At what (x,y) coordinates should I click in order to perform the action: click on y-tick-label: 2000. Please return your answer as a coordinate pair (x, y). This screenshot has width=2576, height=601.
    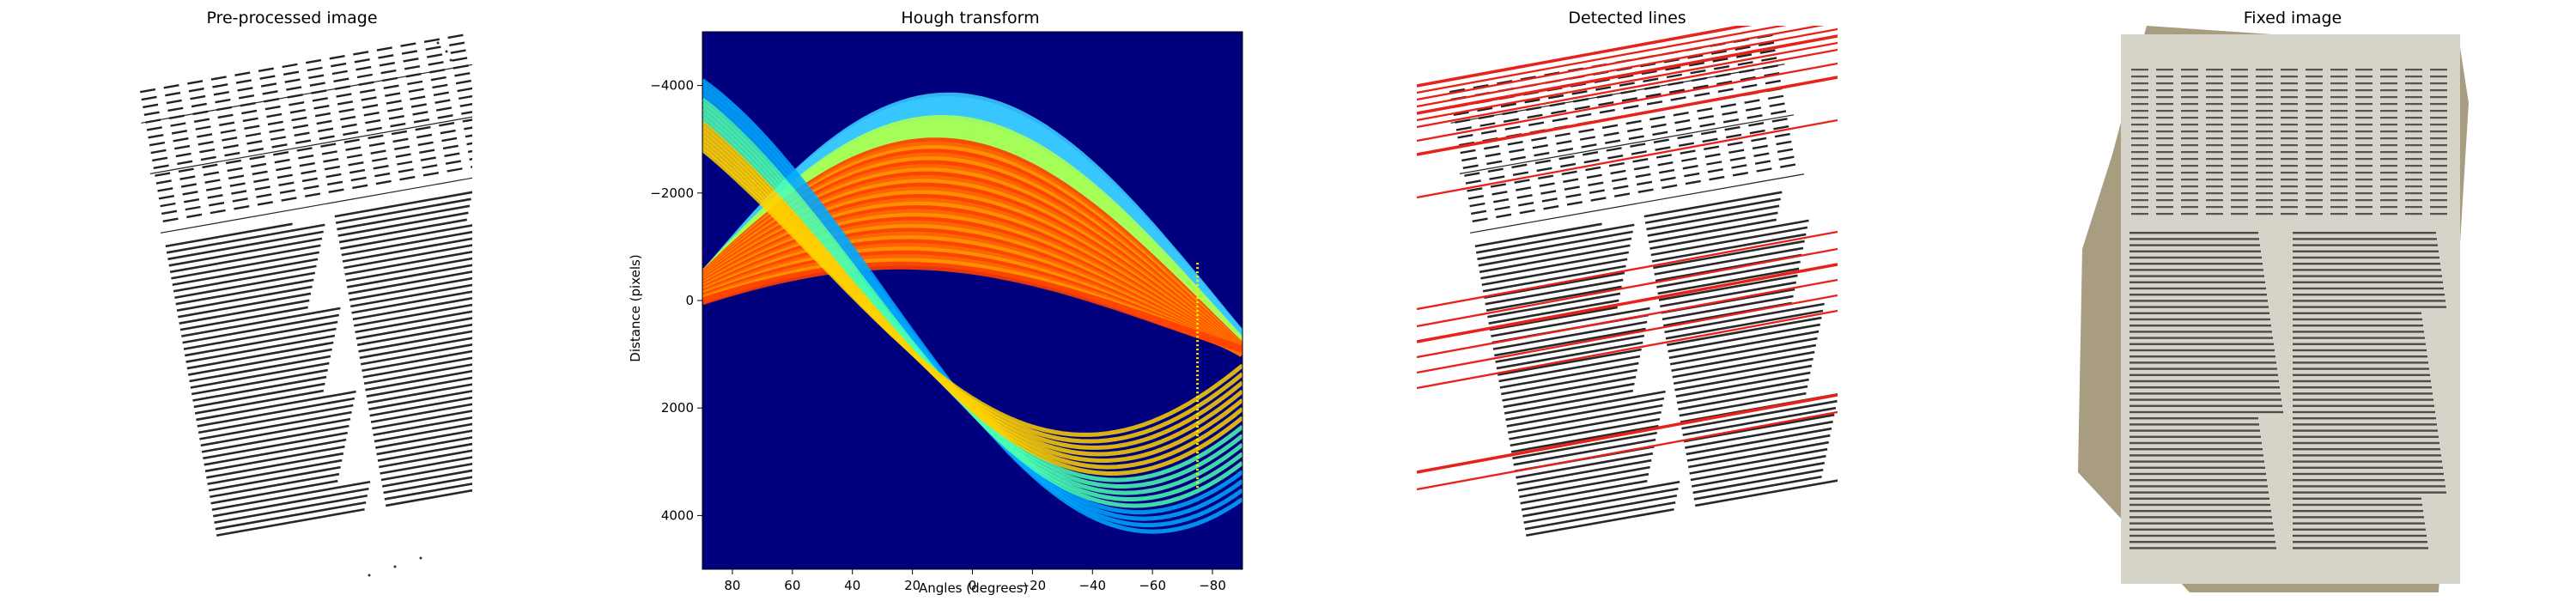
    Looking at the image, I should click on (678, 408).